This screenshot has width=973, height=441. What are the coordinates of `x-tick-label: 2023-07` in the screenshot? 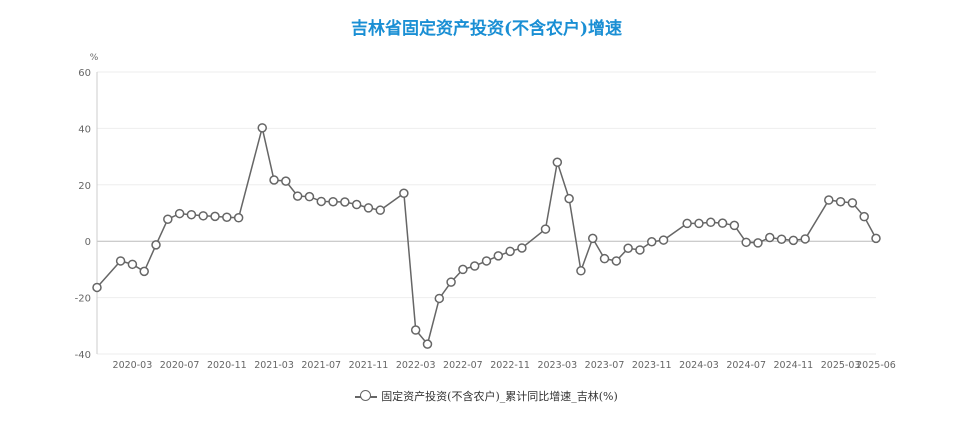 It's located at (605, 365).